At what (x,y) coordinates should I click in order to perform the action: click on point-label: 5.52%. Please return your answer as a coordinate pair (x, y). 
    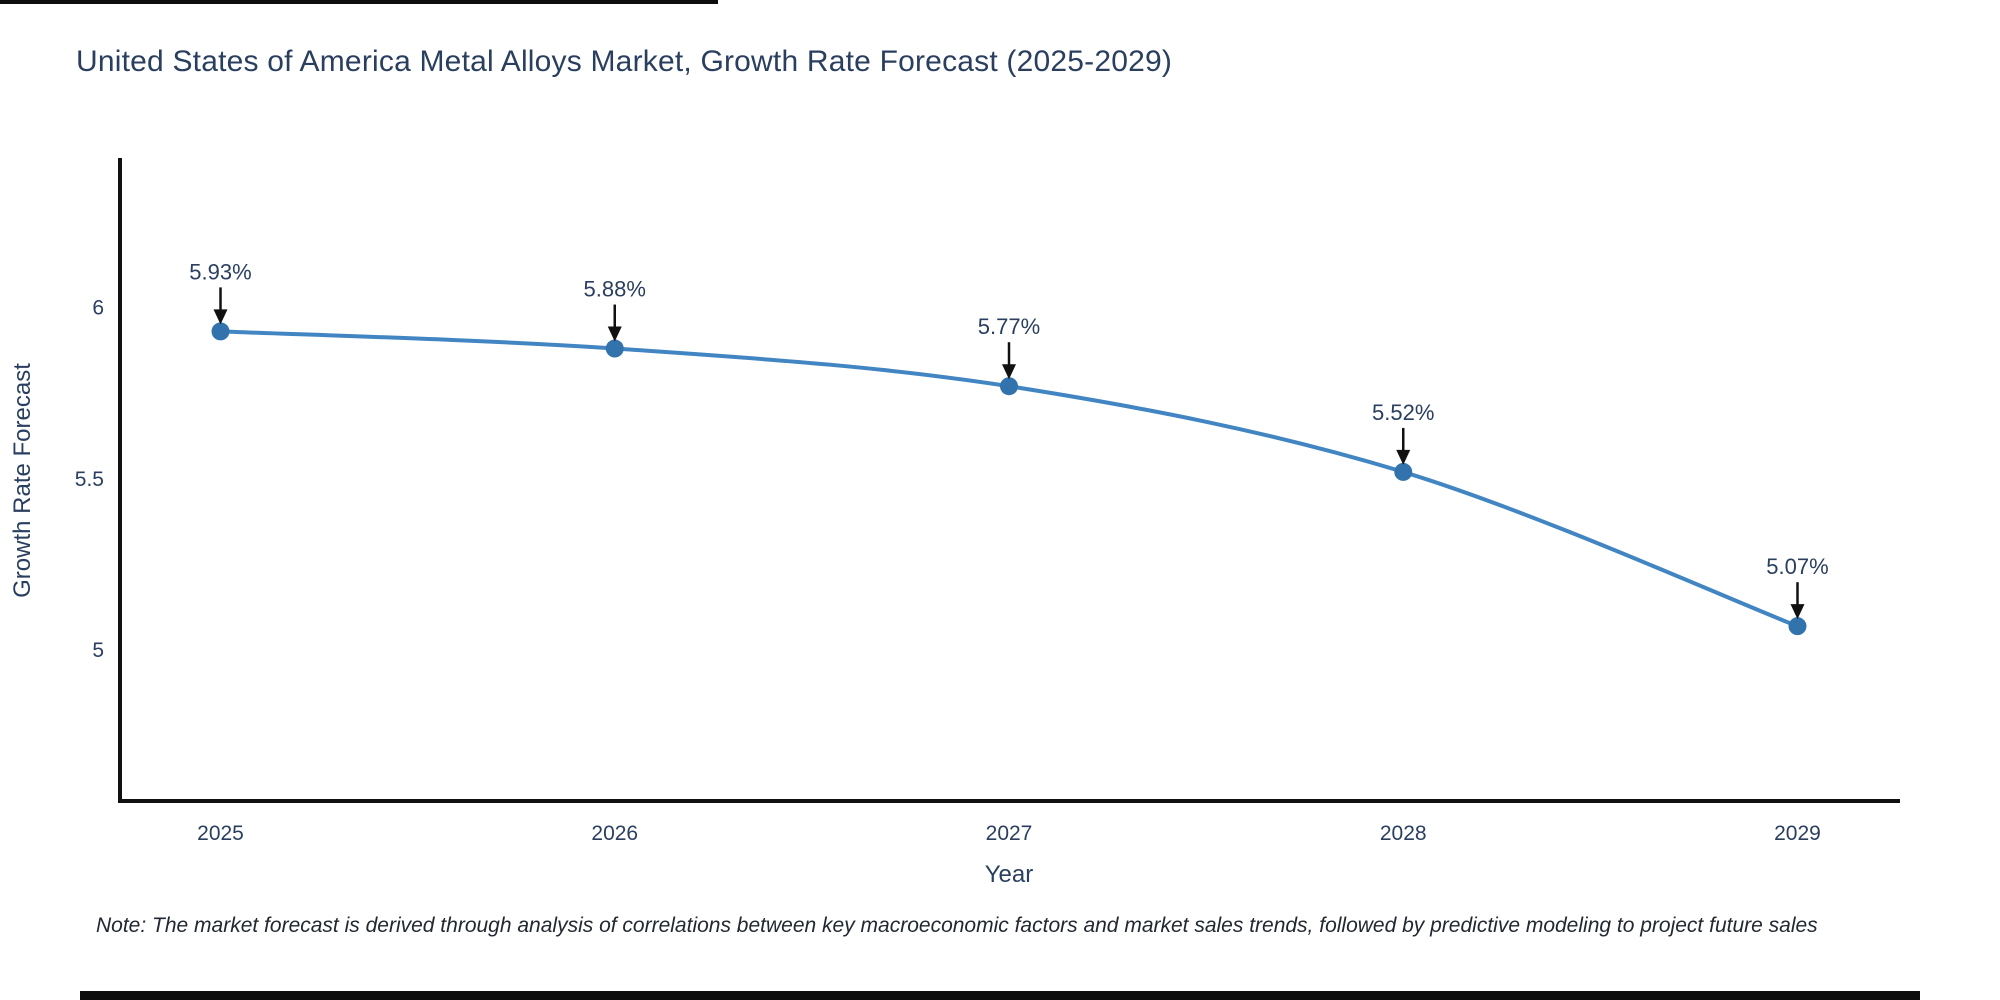
    Looking at the image, I should click on (1403, 412).